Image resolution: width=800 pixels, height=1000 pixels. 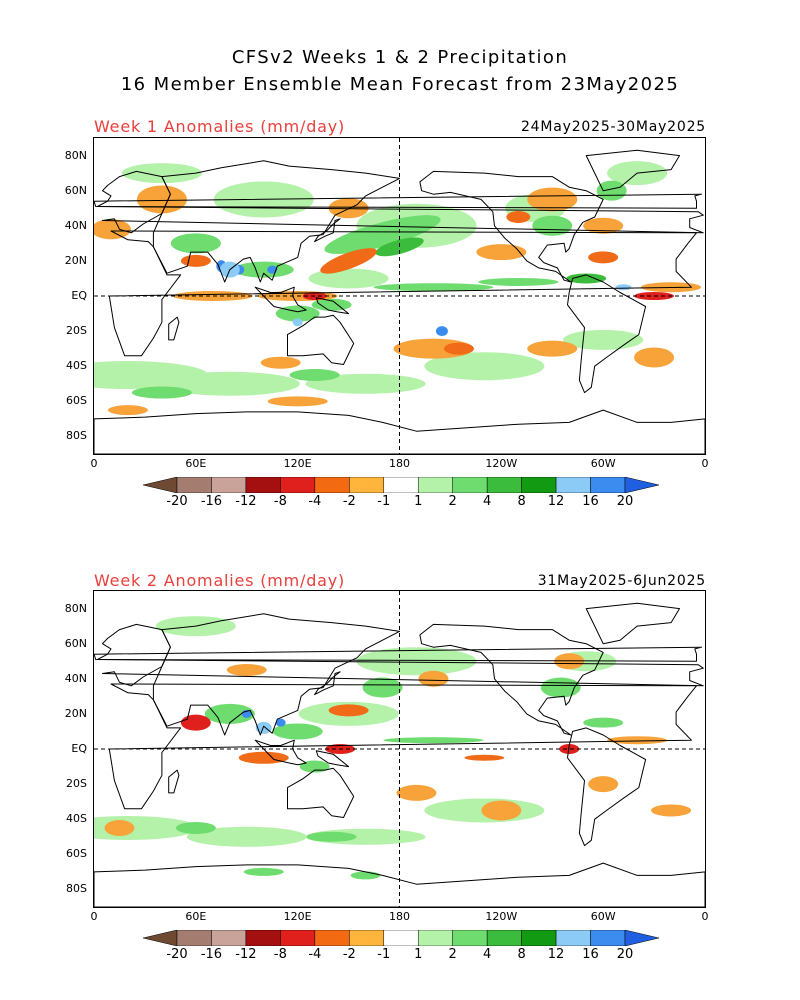 I want to click on week1-lon-label: 180, so click(x=399, y=463).